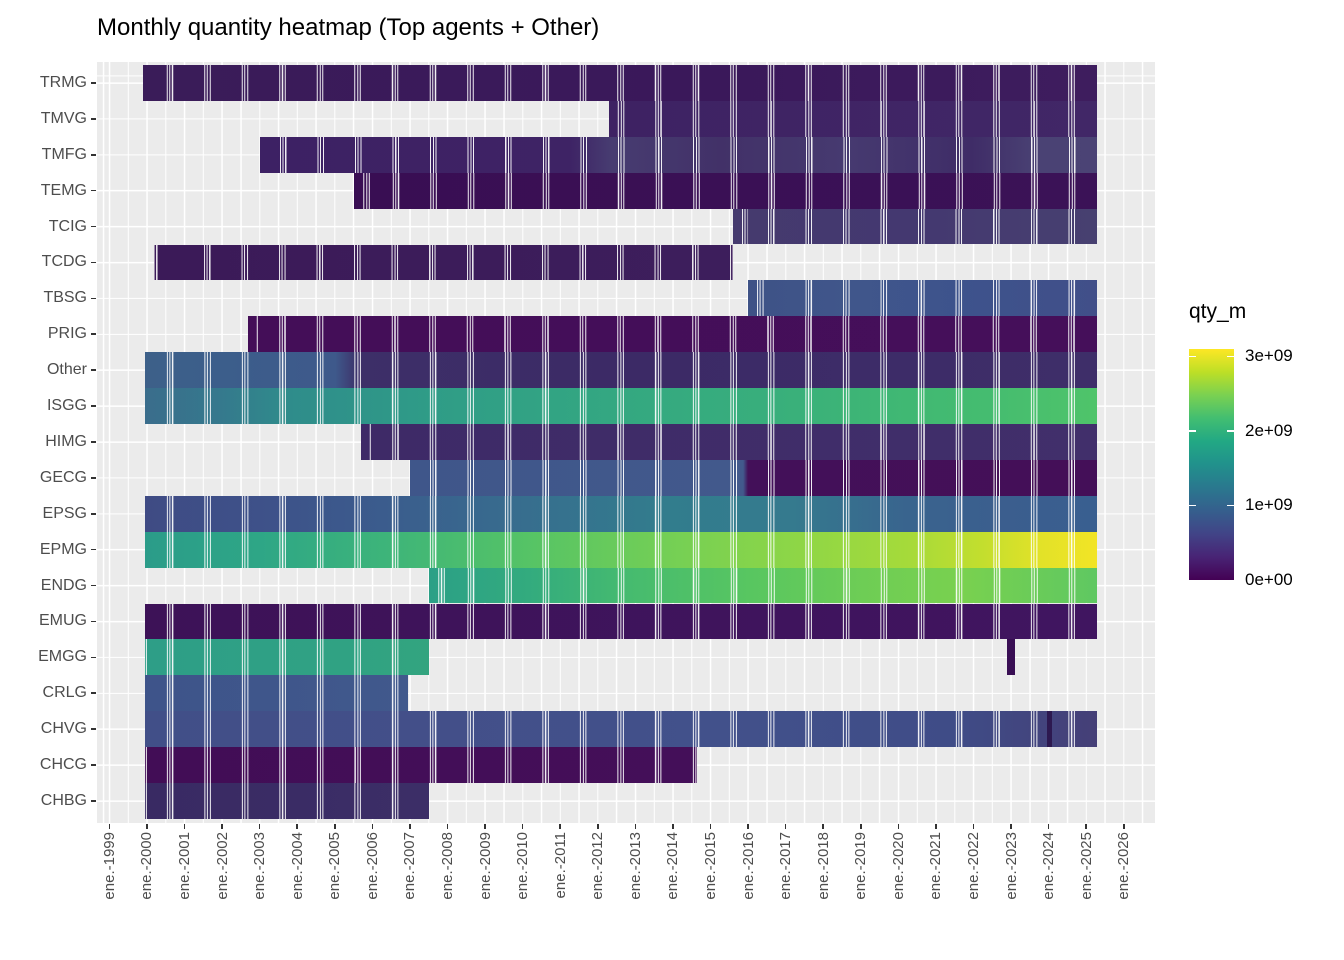  What do you see at coordinates (67, 226) in the screenshot?
I see `y-axis-label-tcig: TCIG` at bounding box center [67, 226].